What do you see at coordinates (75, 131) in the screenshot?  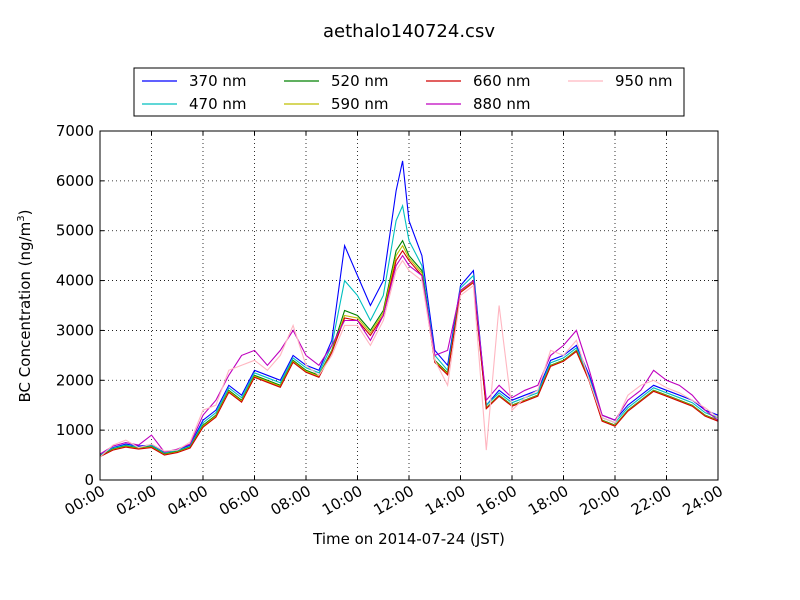 I see `y-tick-label: 7000` at bounding box center [75, 131].